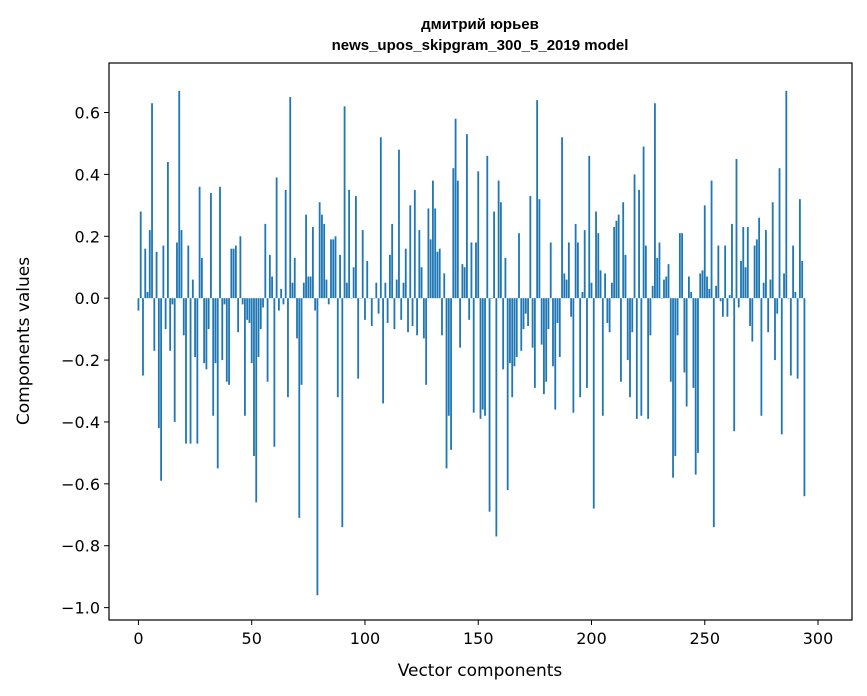  What do you see at coordinates (252, 638) in the screenshot?
I see `x-tick-label: 50` at bounding box center [252, 638].